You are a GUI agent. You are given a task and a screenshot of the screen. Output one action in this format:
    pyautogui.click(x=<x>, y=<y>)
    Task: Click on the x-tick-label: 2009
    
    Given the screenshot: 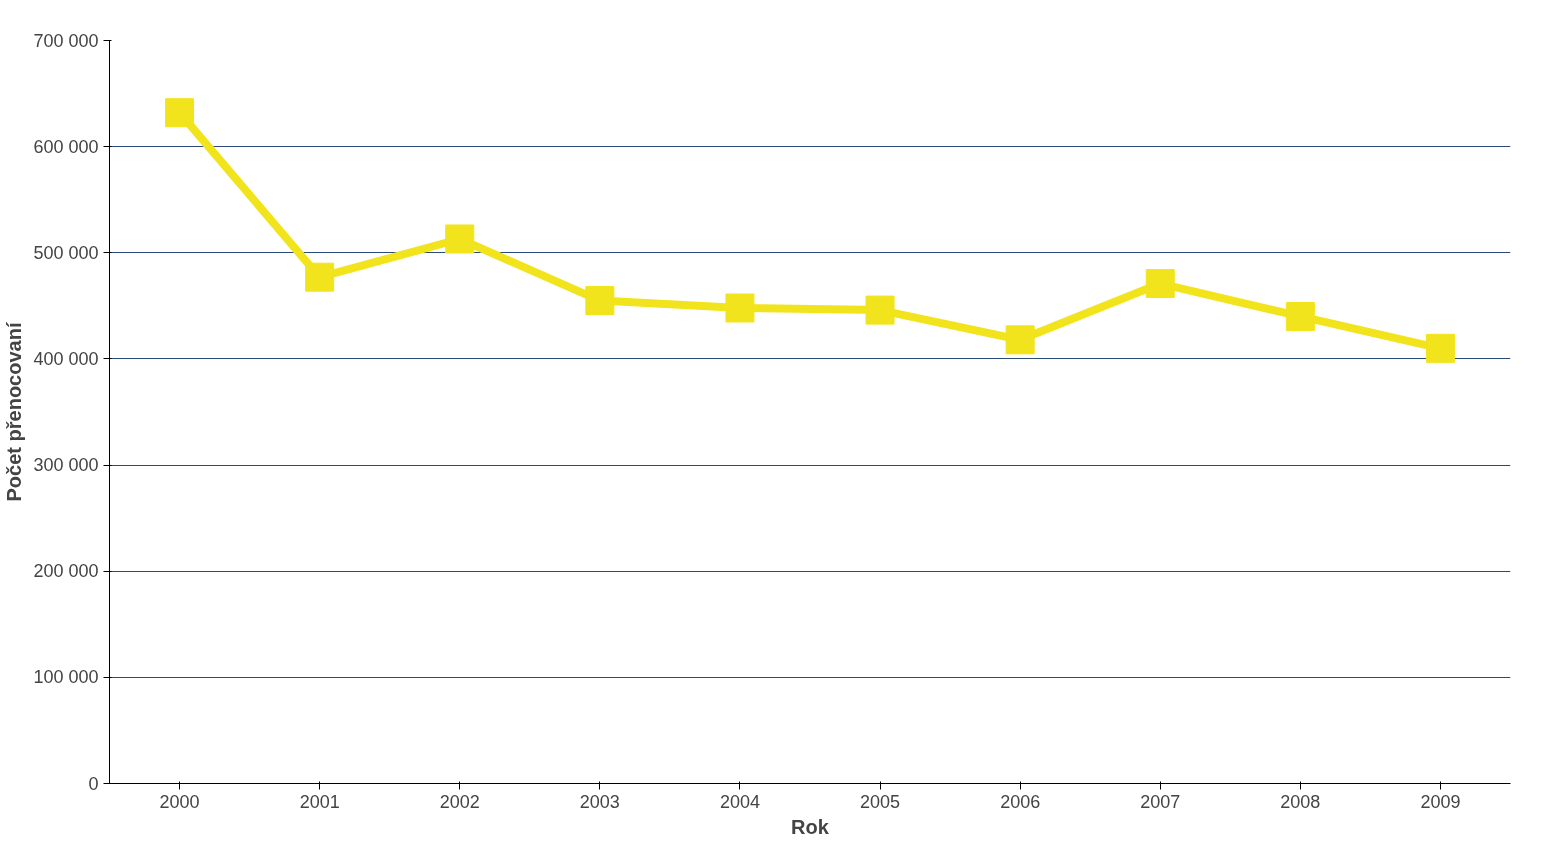 What is the action you would take?
    pyautogui.click(x=1440, y=801)
    